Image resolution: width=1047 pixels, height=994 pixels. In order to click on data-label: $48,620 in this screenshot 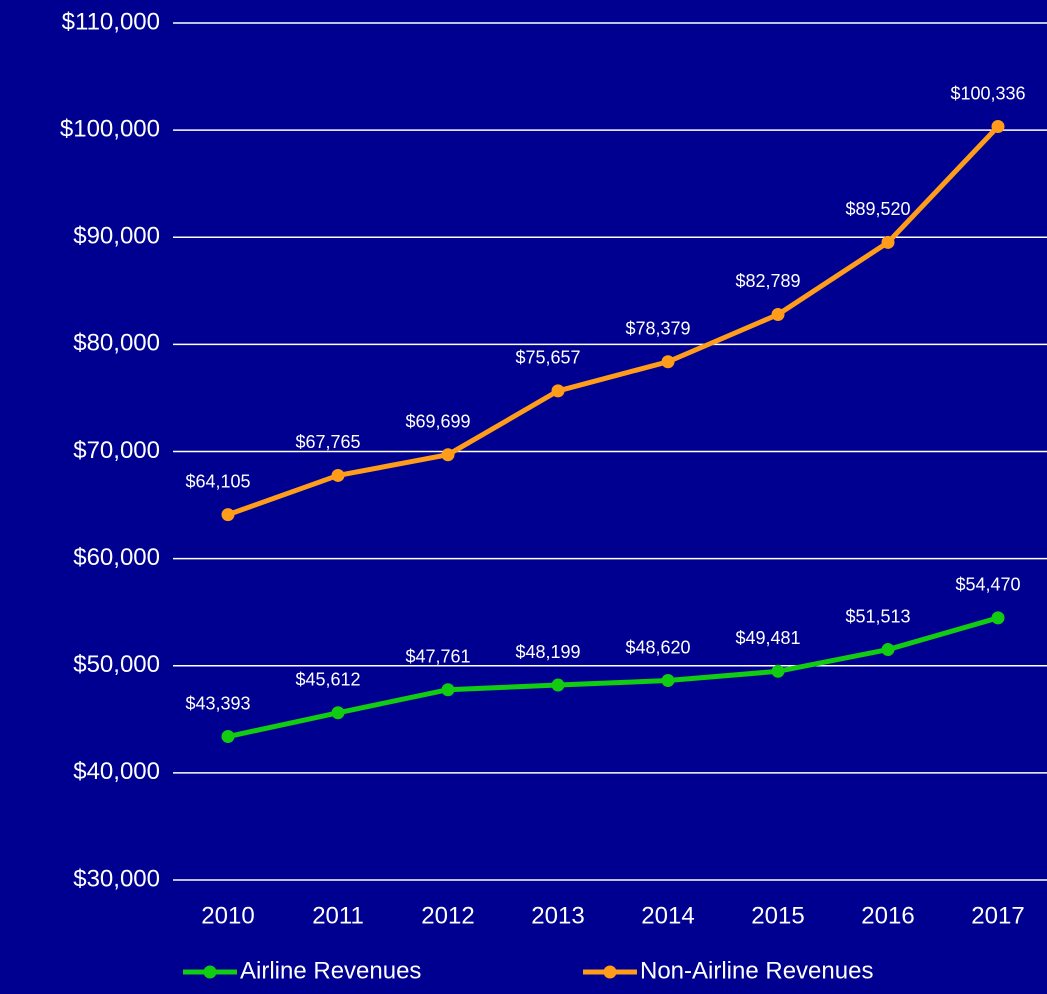, I will do `click(657, 647)`.